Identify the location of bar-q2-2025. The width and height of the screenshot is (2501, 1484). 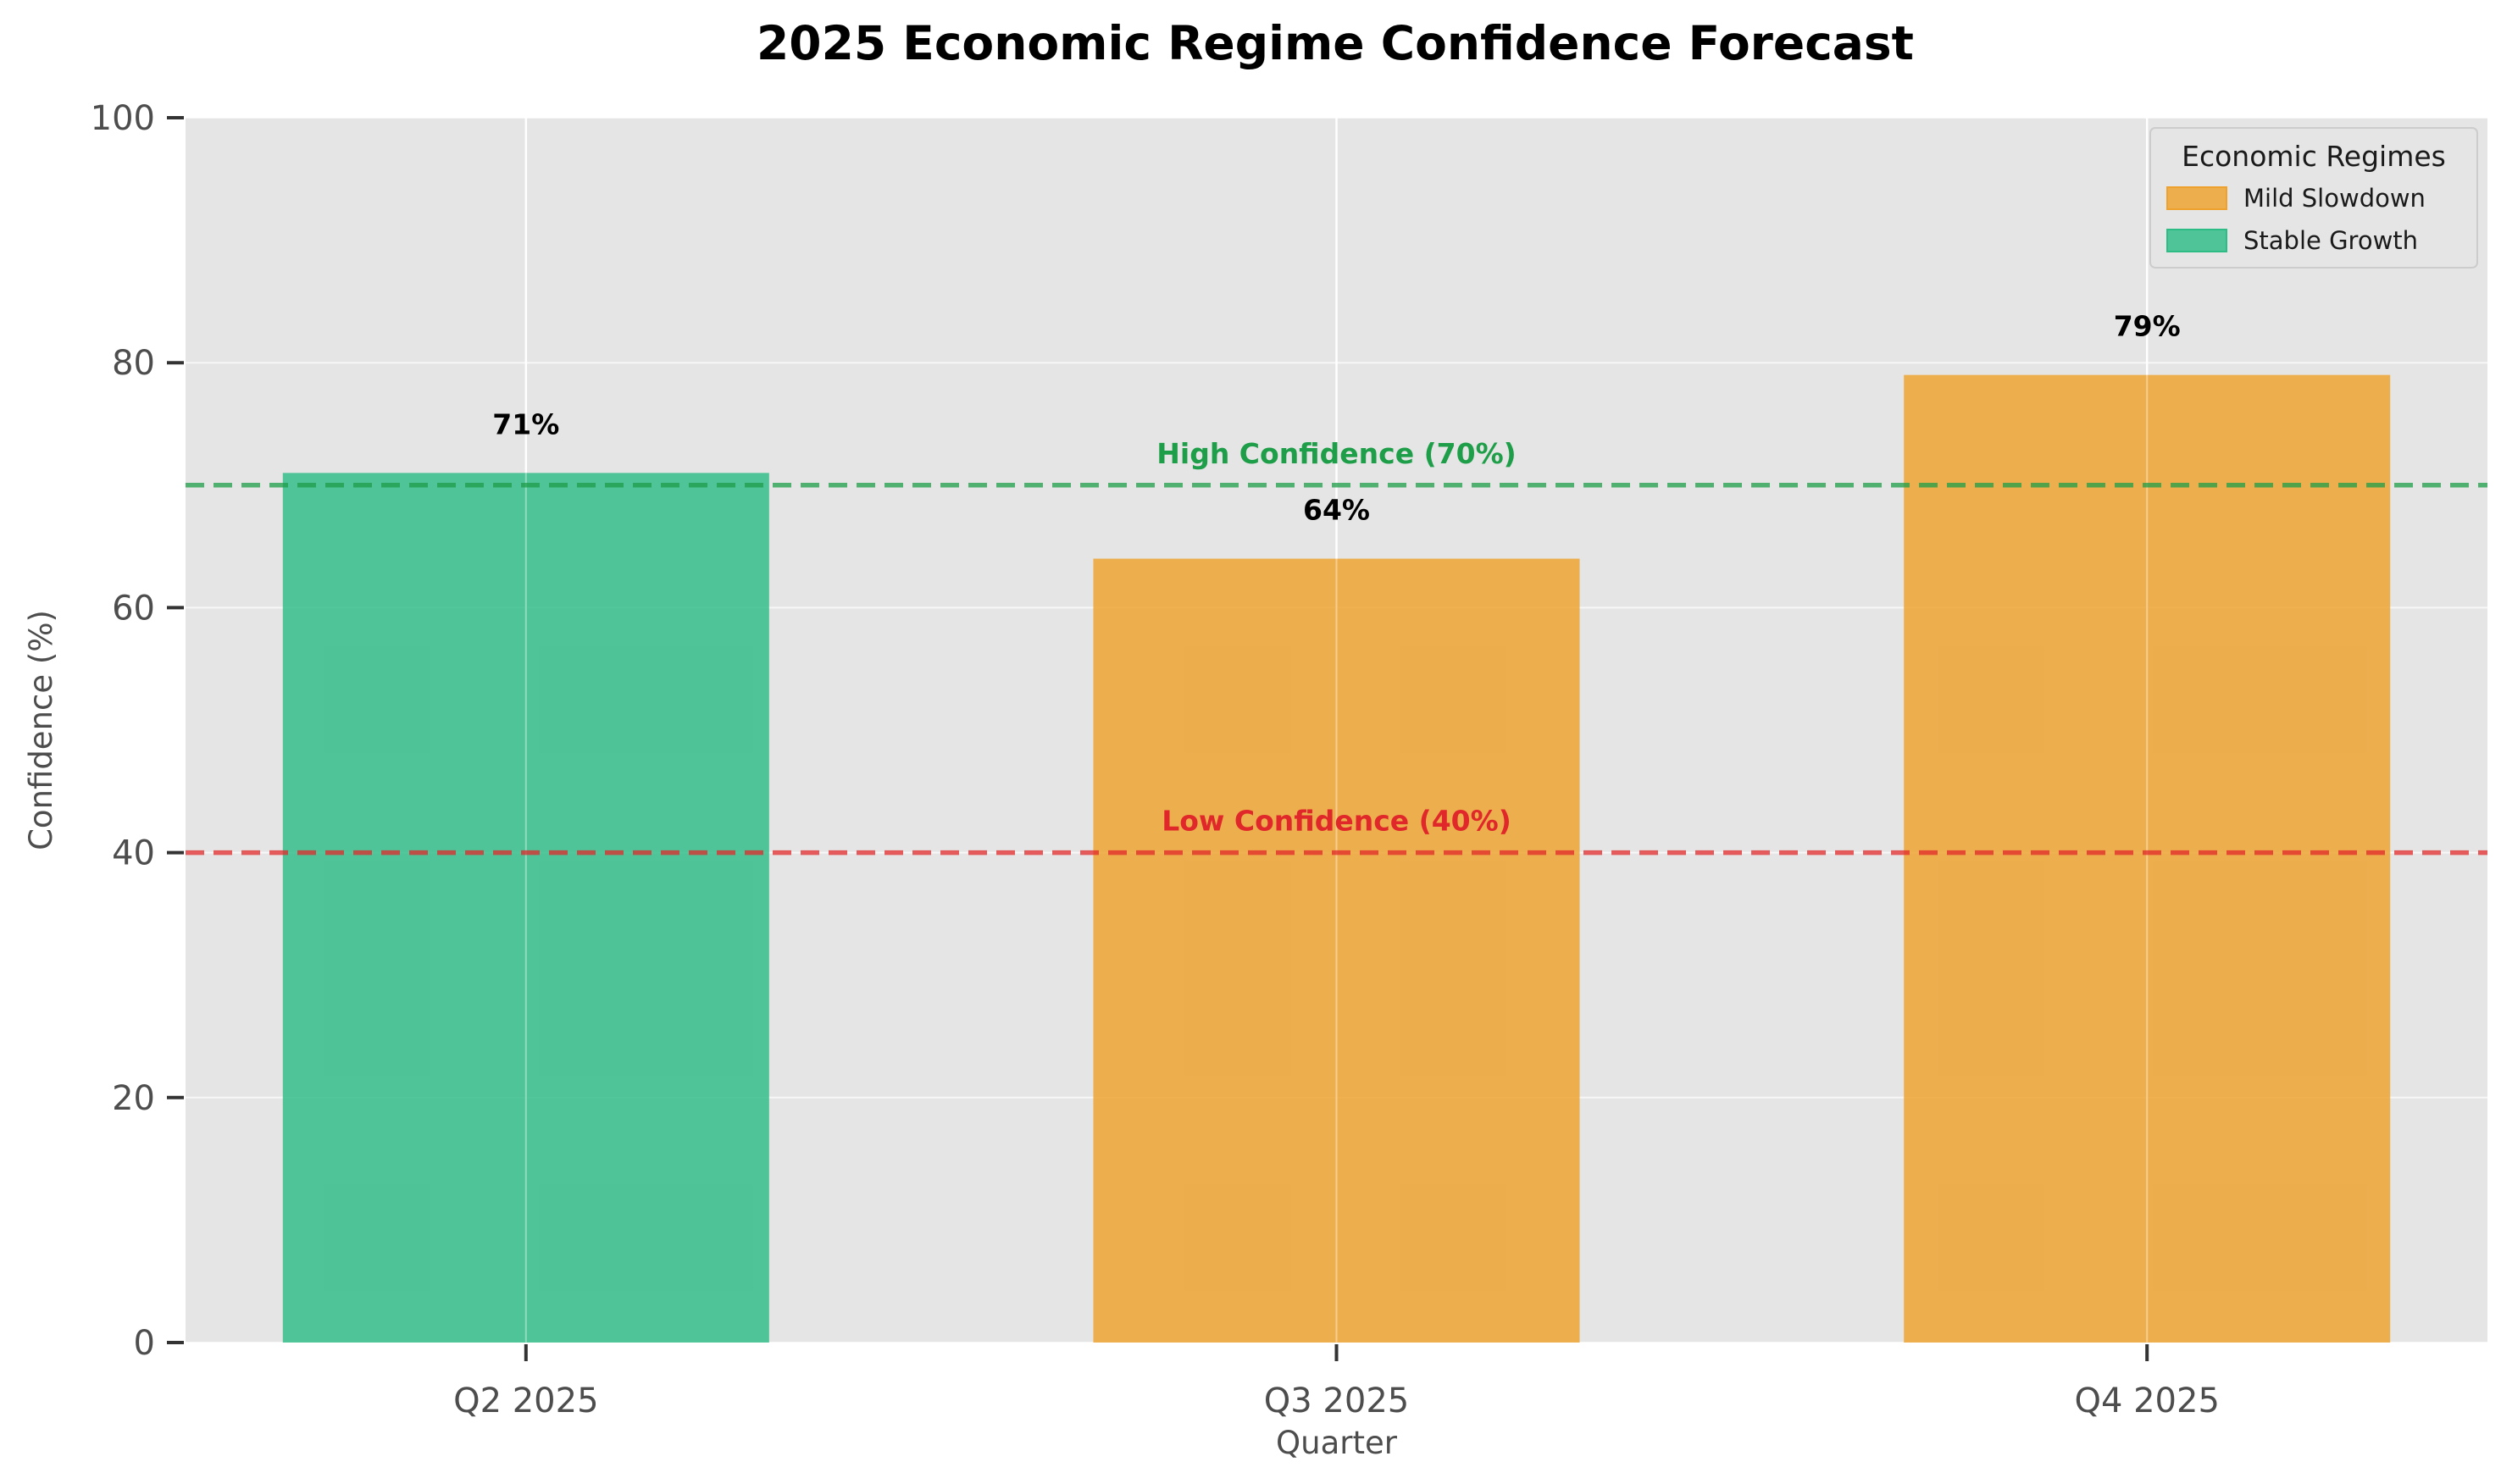
(525, 908).